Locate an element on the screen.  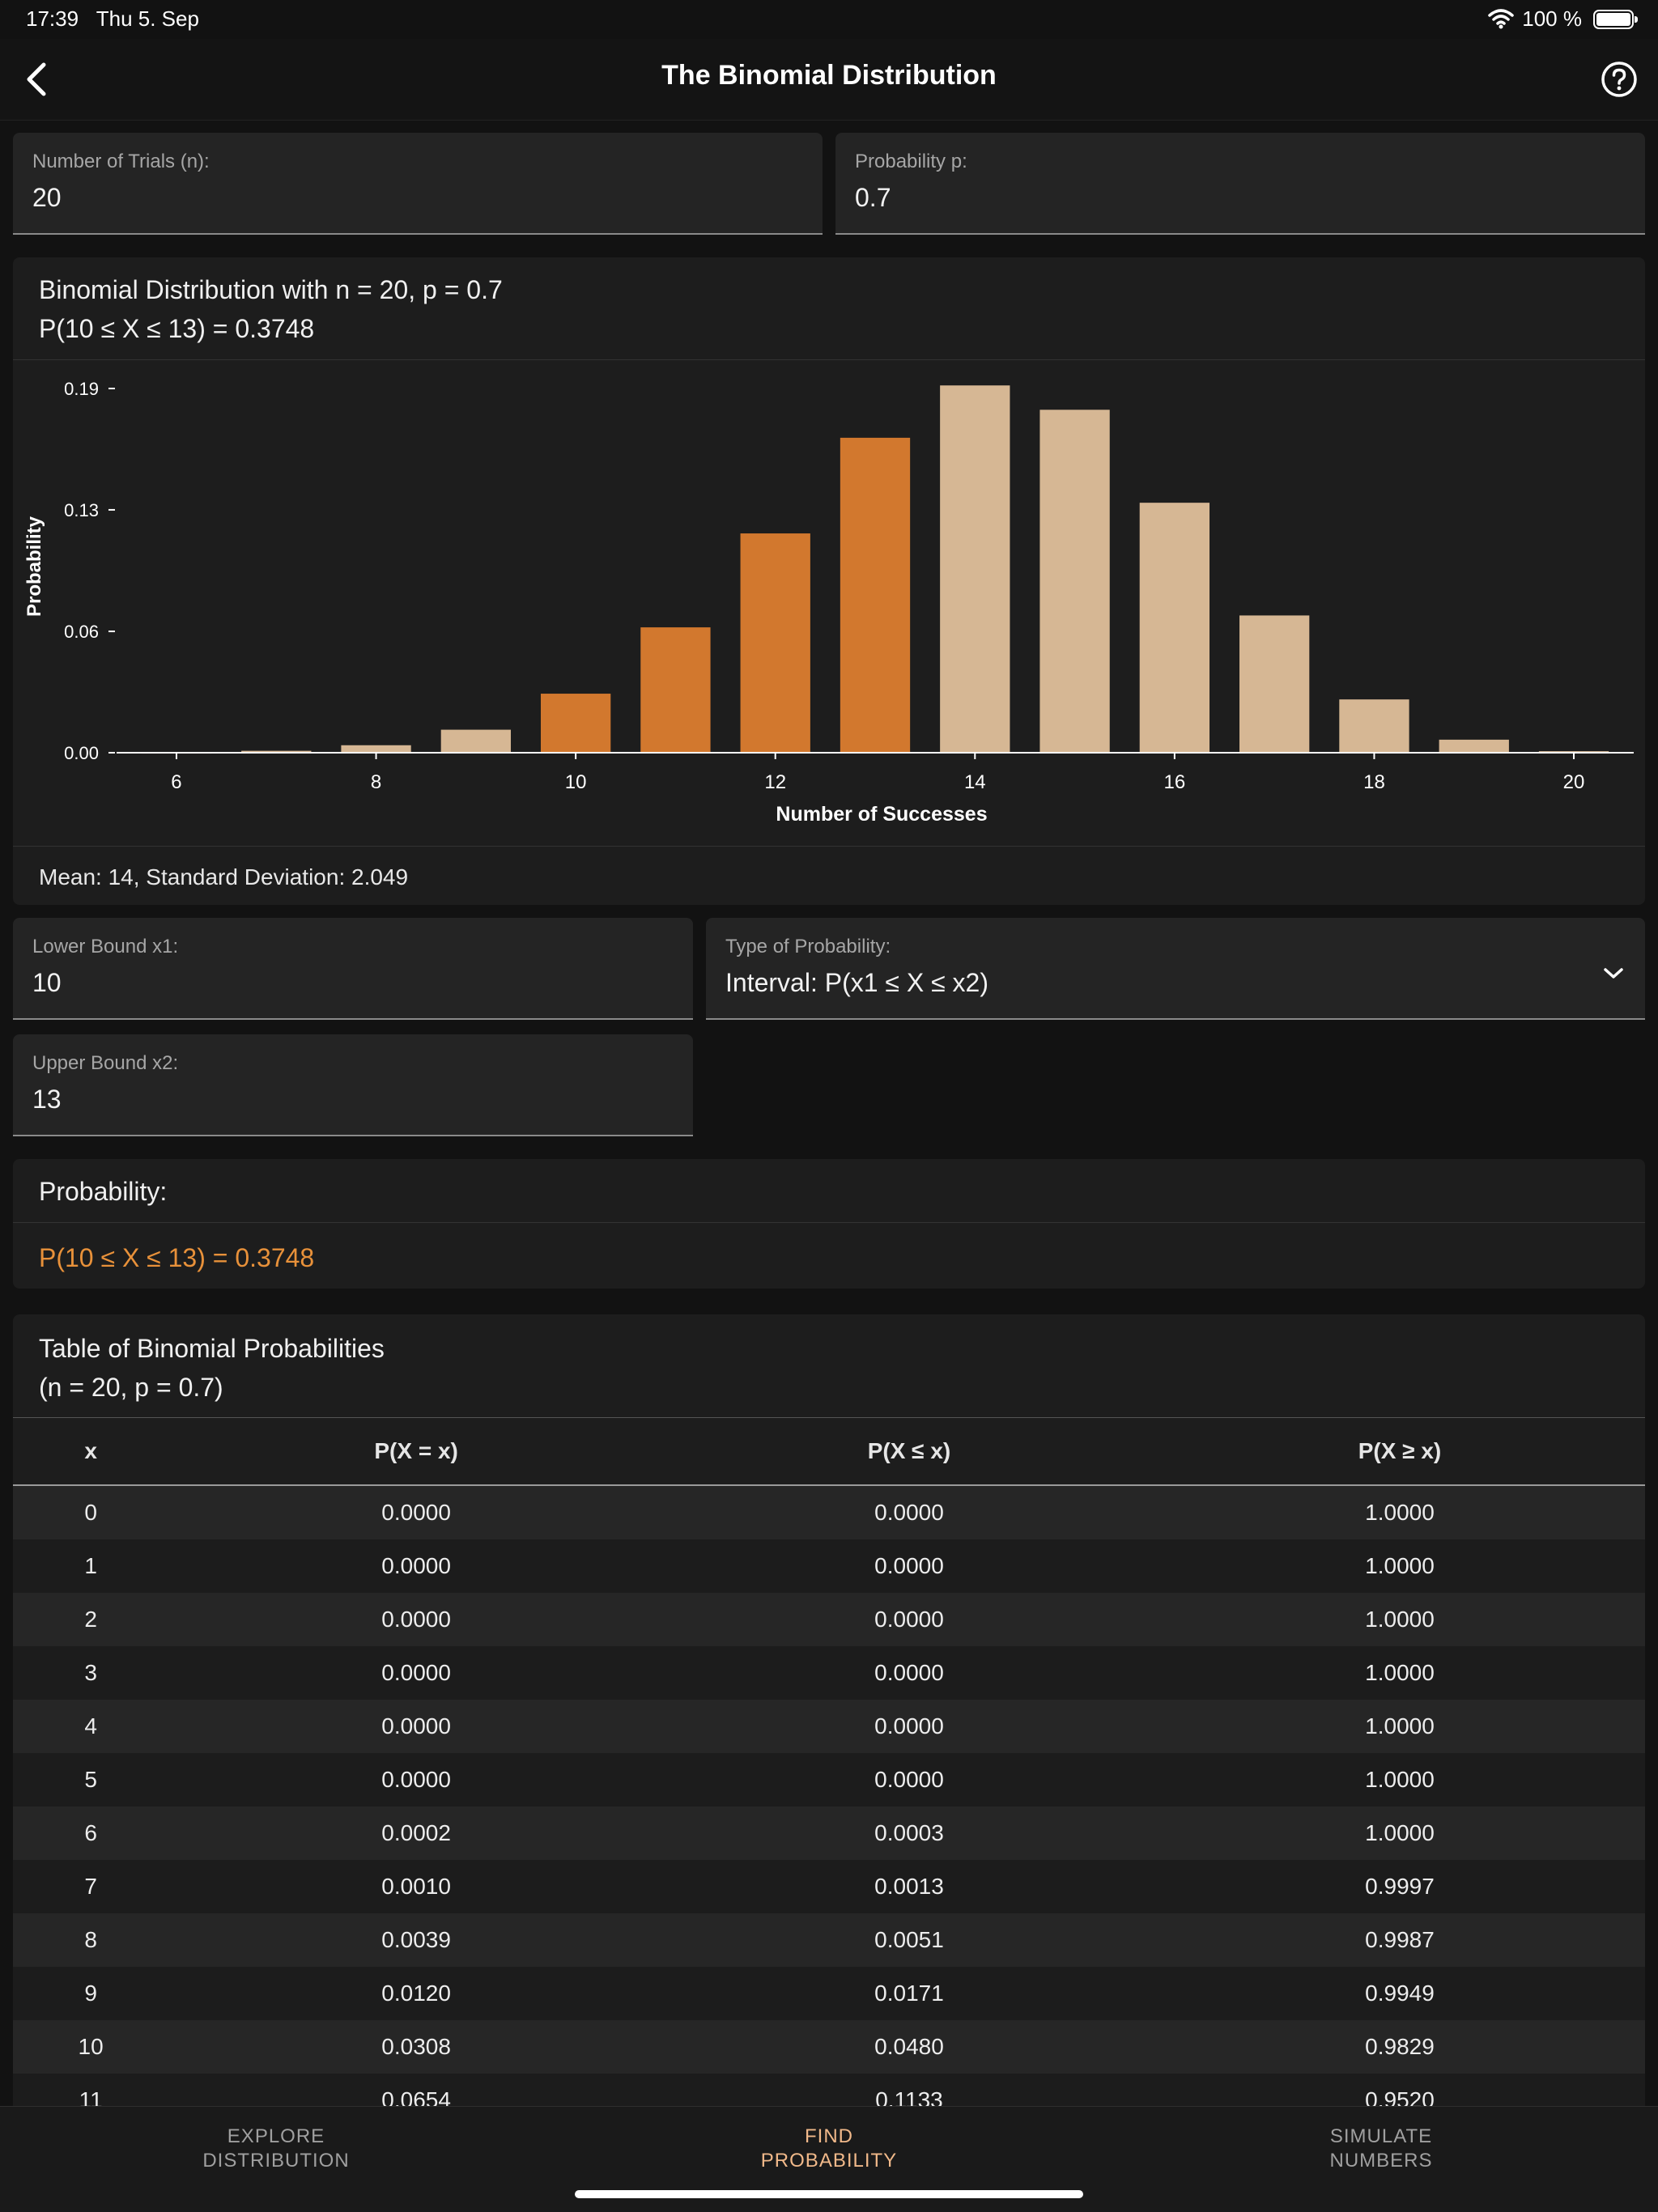
table-subtitle: (n = 20, p = 0.7) is located at coordinates (131, 1387).